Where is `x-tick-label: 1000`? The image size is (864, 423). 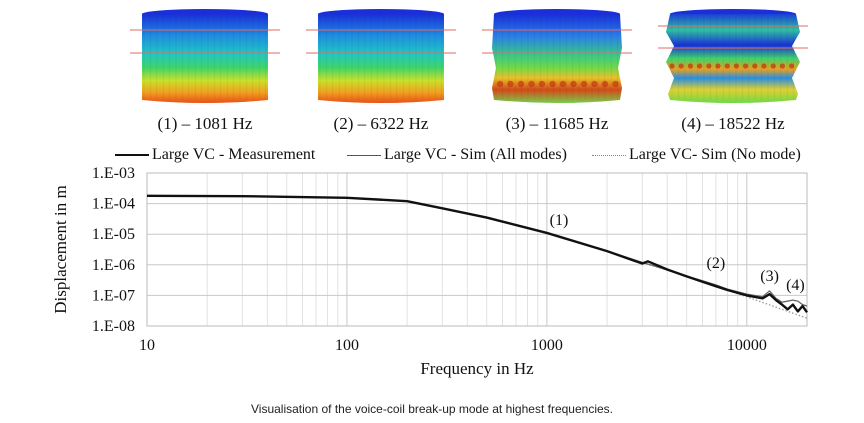 x-tick-label: 1000 is located at coordinates (547, 345).